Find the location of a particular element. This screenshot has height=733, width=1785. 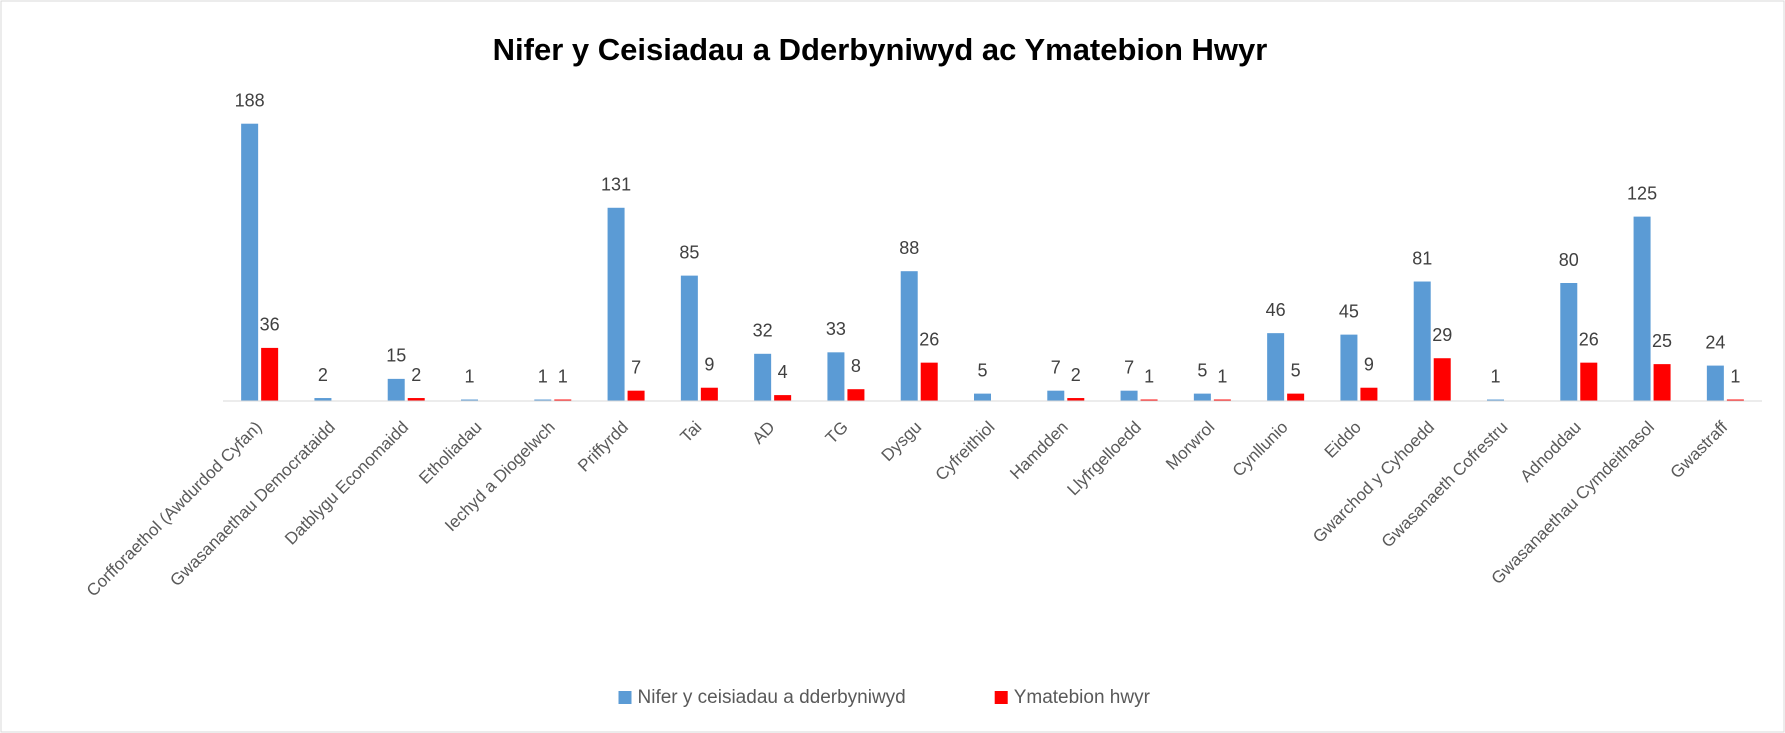

legend-label: Nifer y ceisiadau a dderbyniwyd is located at coordinates (772, 697).